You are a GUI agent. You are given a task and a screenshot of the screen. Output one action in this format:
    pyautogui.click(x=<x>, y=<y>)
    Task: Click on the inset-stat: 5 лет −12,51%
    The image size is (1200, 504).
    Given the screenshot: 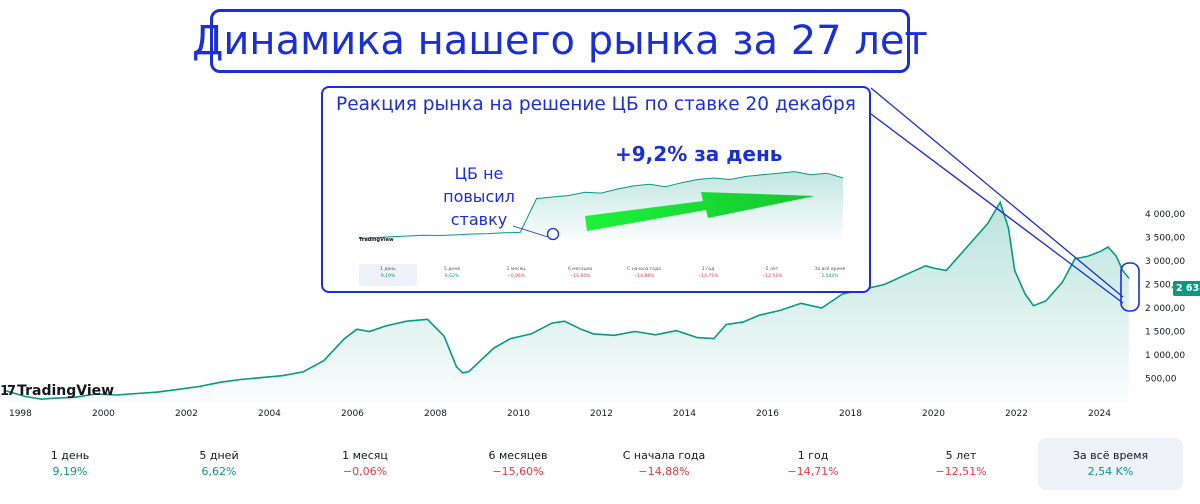 What is the action you would take?
    pyautogui.click(x=772, y=273)
    